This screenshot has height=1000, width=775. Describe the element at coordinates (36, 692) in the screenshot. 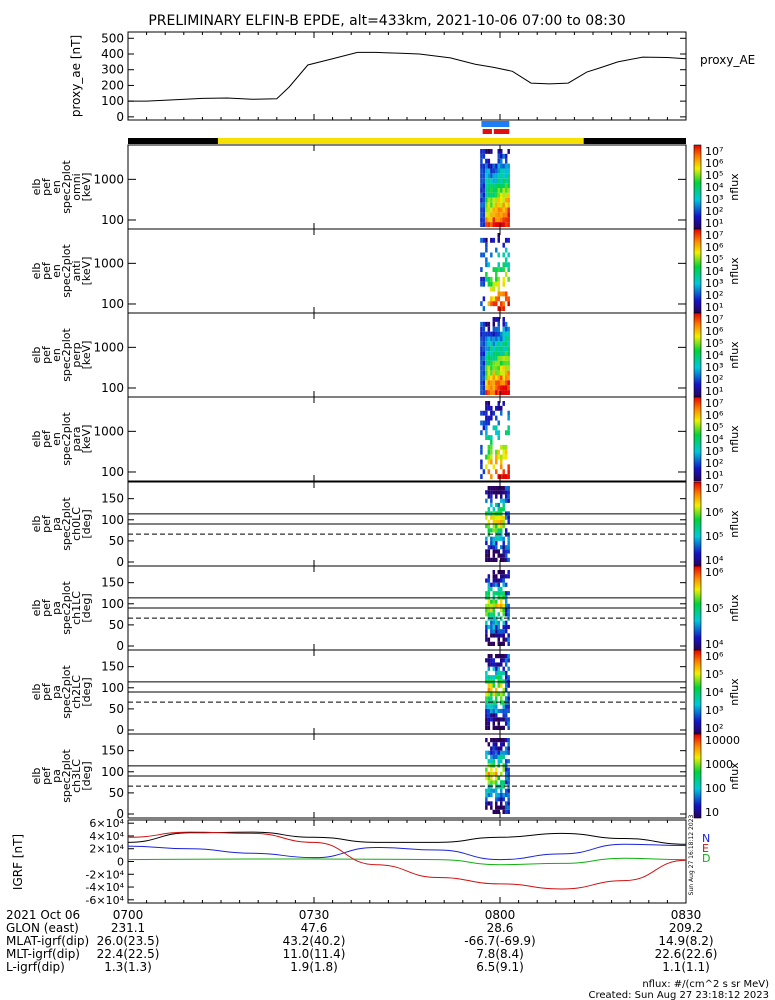

I see `pa_ch2-ylabel-line: elb` at that location.